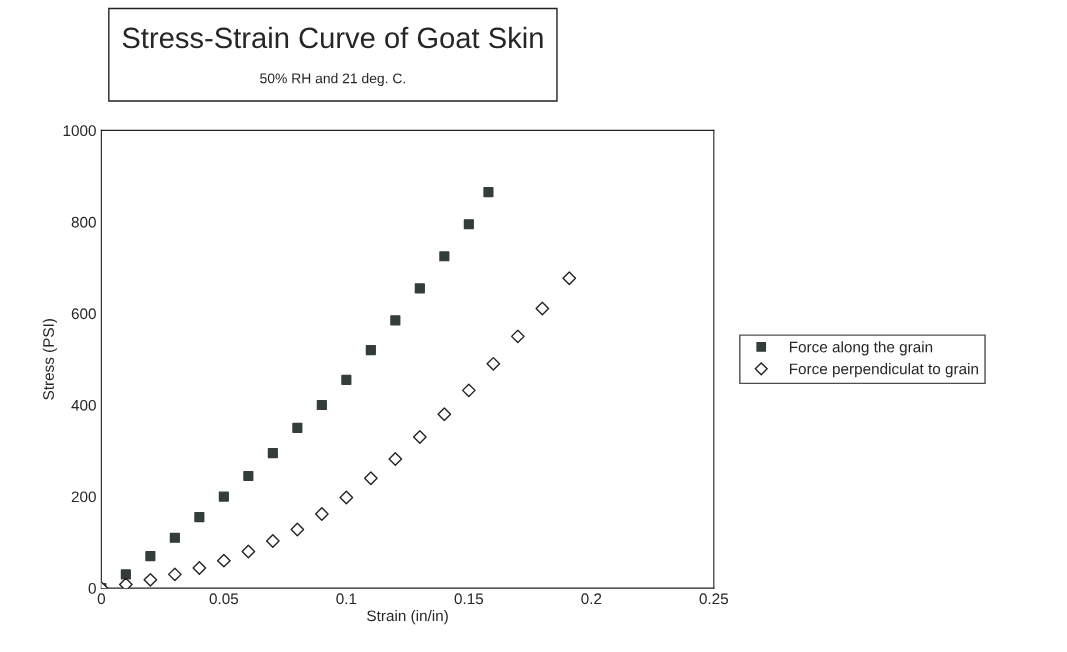  I want to click on chart-title: Stress-Strain Curve of Goat Skin, so click(332, 37).